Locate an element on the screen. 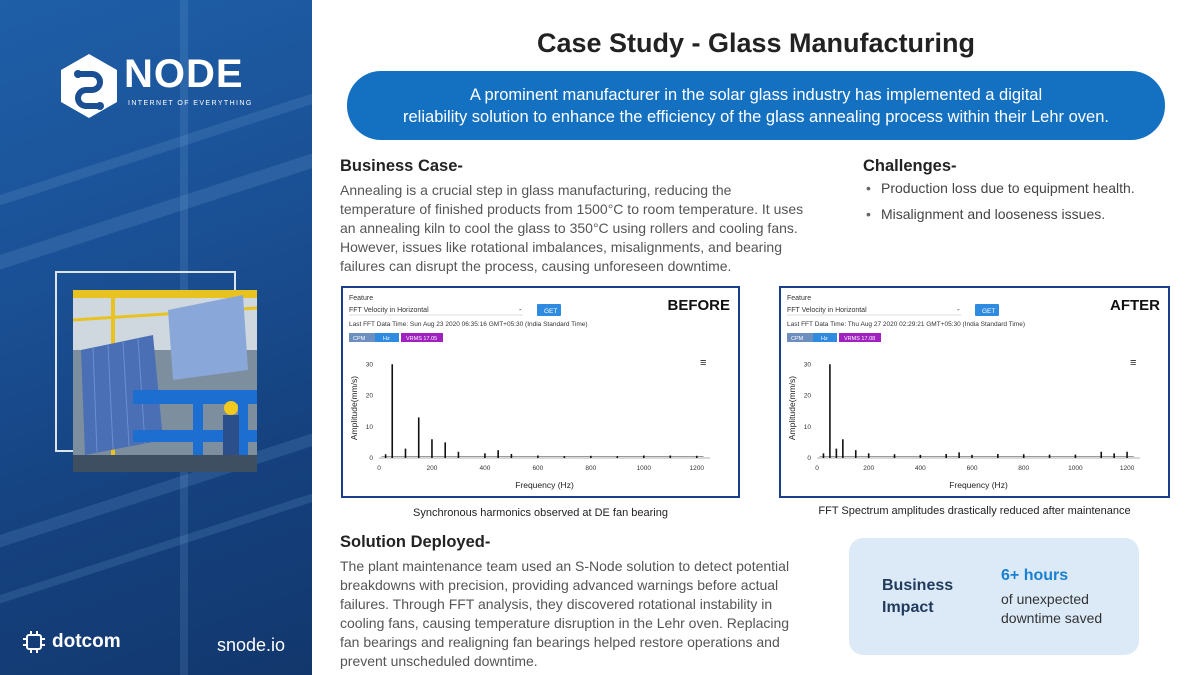 This screenshot has height=675, width=1200. list-item: Misalignment and looseness issues. is located at coordinates (1000, 214).